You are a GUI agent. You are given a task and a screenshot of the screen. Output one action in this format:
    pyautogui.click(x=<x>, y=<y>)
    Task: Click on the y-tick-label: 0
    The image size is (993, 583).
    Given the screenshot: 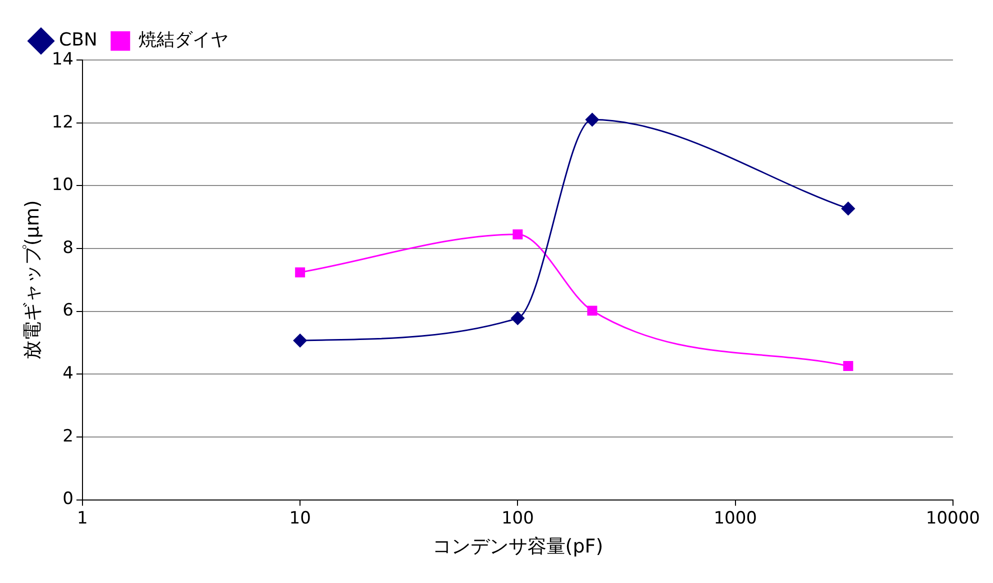 What is the action you would take?
    pyautogui.click(x=68, y=499)
    